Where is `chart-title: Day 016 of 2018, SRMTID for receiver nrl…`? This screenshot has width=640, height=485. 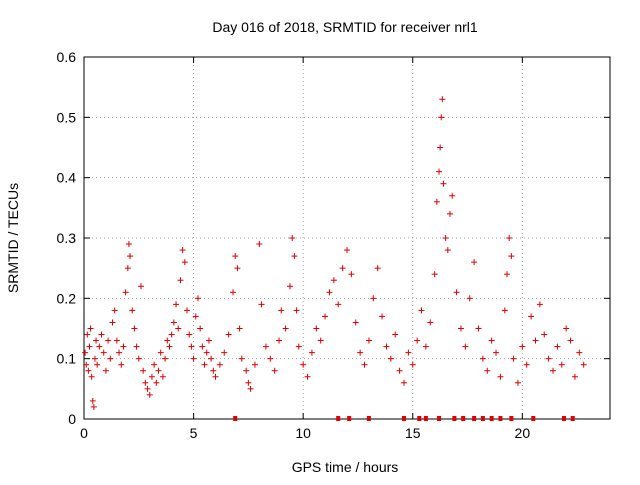
chart-title: Day 016 of 2018, SRMTID for receiver nrl… is located at coordinates (345, 27).